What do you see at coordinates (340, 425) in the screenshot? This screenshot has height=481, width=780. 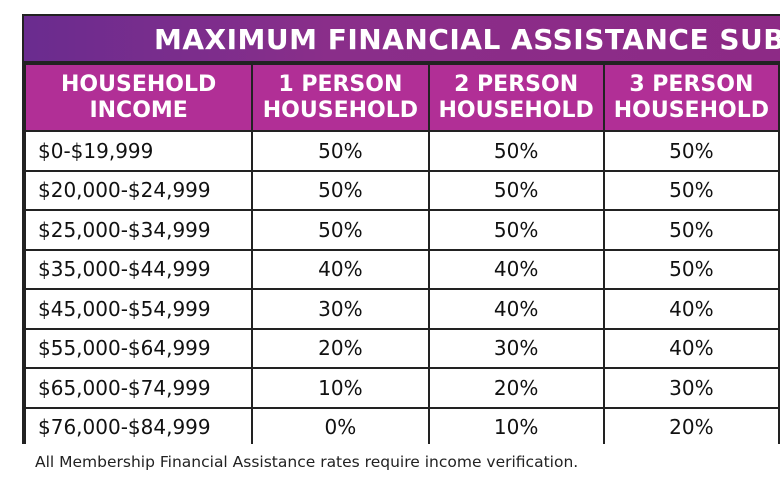 I see `one-person-cell: 0%` at bounding box center [340, 425].